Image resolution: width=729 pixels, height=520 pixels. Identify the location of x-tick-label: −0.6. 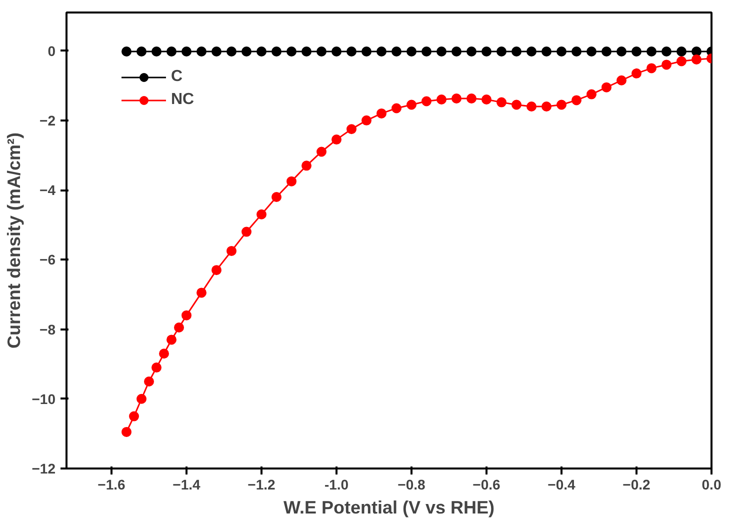
(486, 484).